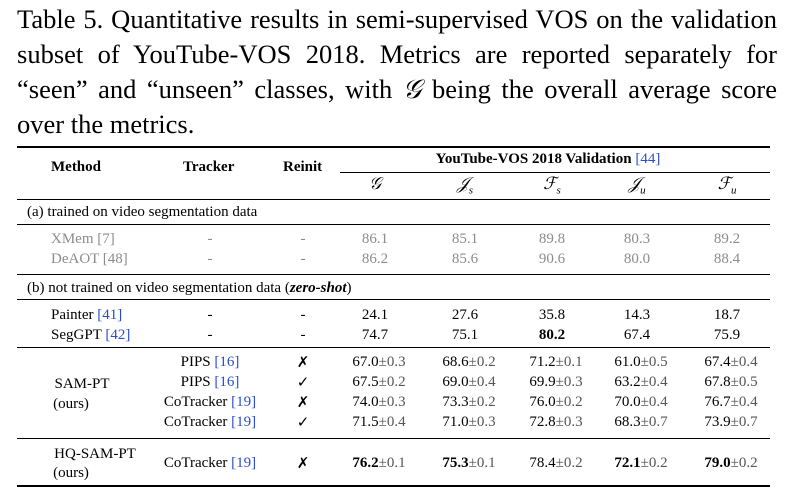 The image size is (786, 498). What do you see at coordinates (727, 187) in the screenshot?
I see `metric-header: ℱu` at bounding box center [727, 187].